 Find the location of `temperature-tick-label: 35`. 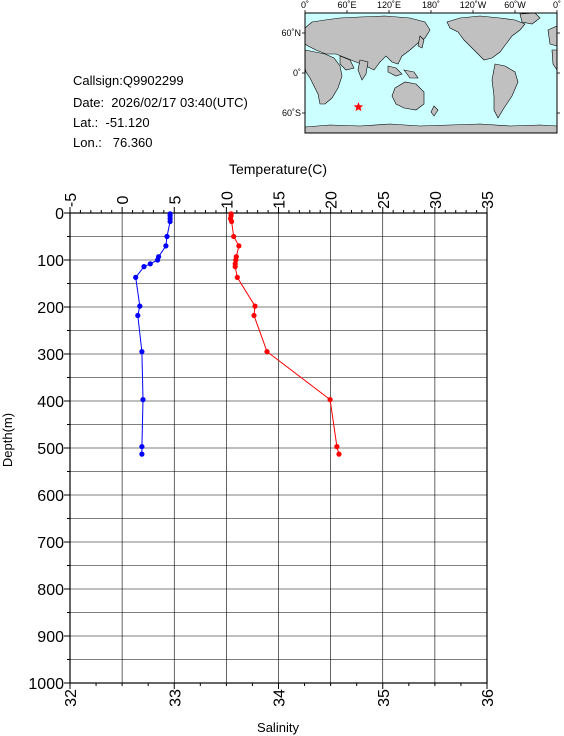

temperature-tick-label: 35 is located at coordinates (488, 200).